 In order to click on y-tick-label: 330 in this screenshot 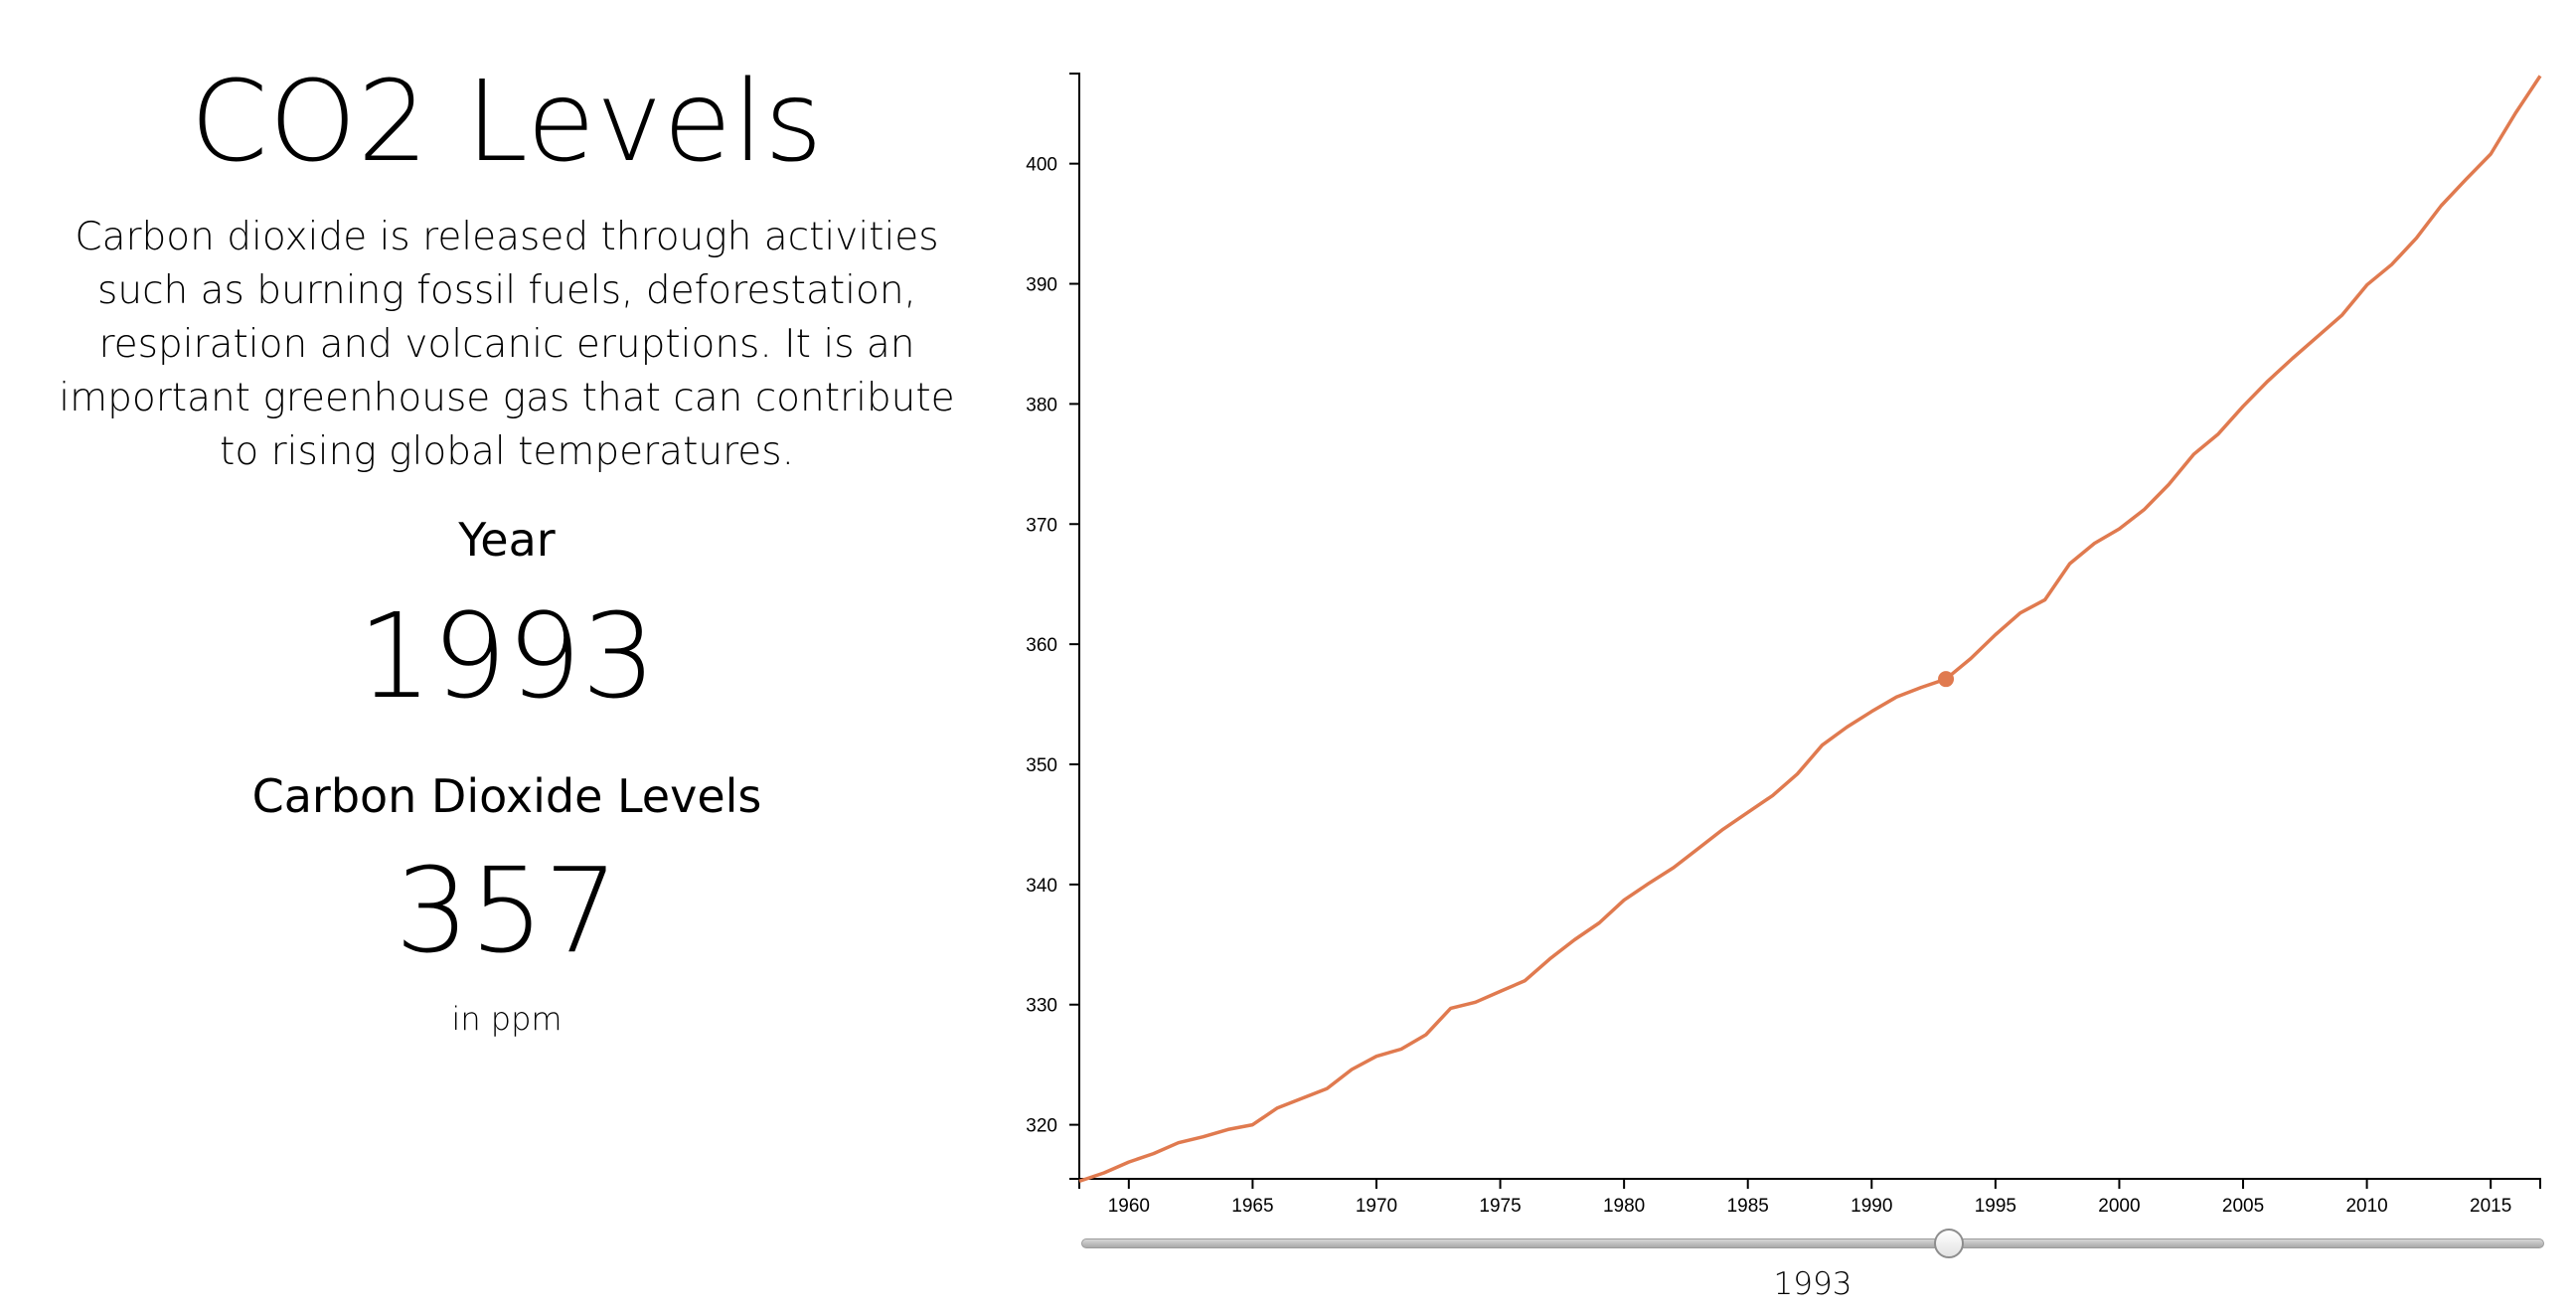, I will do `click(1041, 1006)`.